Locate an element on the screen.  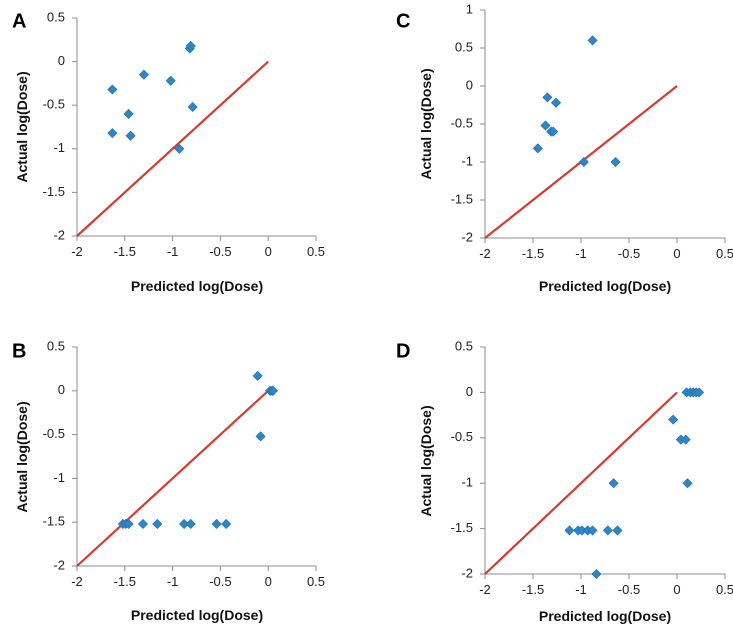
panel-letter: C is located at coordinates (403, 21).